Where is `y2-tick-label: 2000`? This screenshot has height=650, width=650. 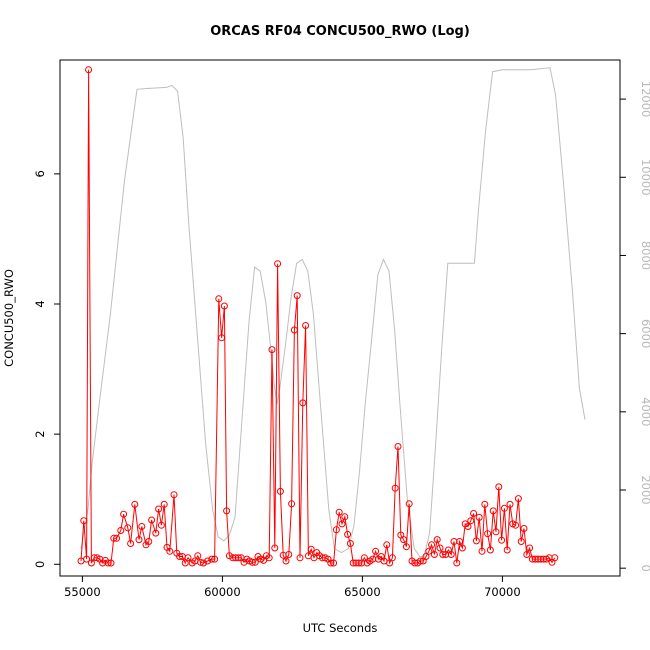 y2-tick-label: 2000 is located at coordinates (644, 489).